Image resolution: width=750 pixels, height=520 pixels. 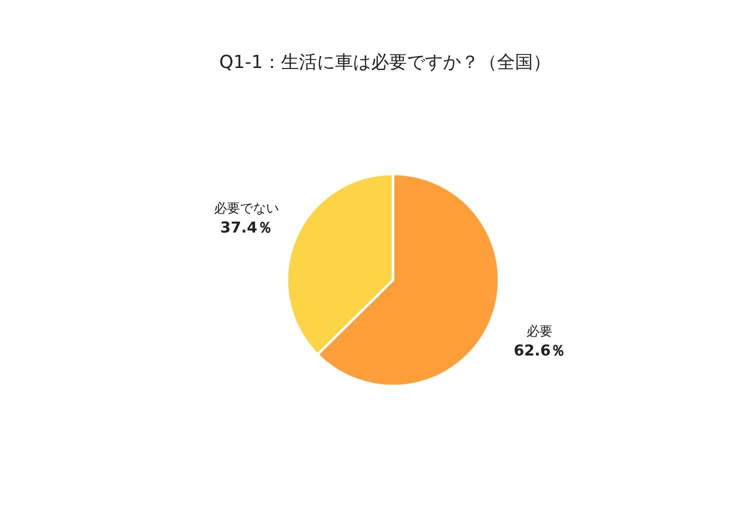 I want to click on data-label: 62.6％, so click(x=540, y=350).